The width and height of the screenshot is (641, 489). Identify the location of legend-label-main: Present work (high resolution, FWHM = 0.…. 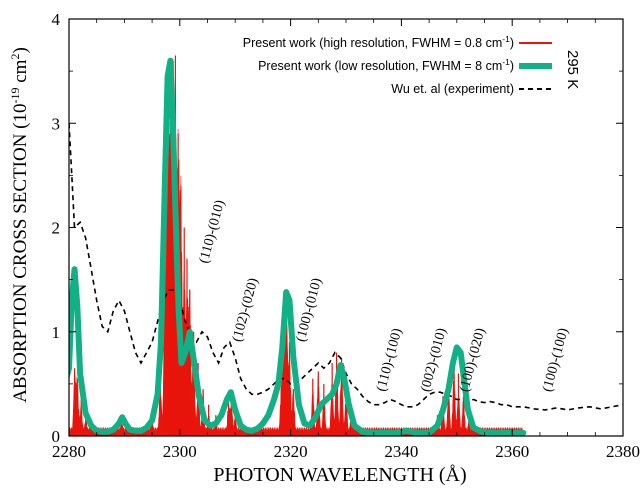
(372, 43).